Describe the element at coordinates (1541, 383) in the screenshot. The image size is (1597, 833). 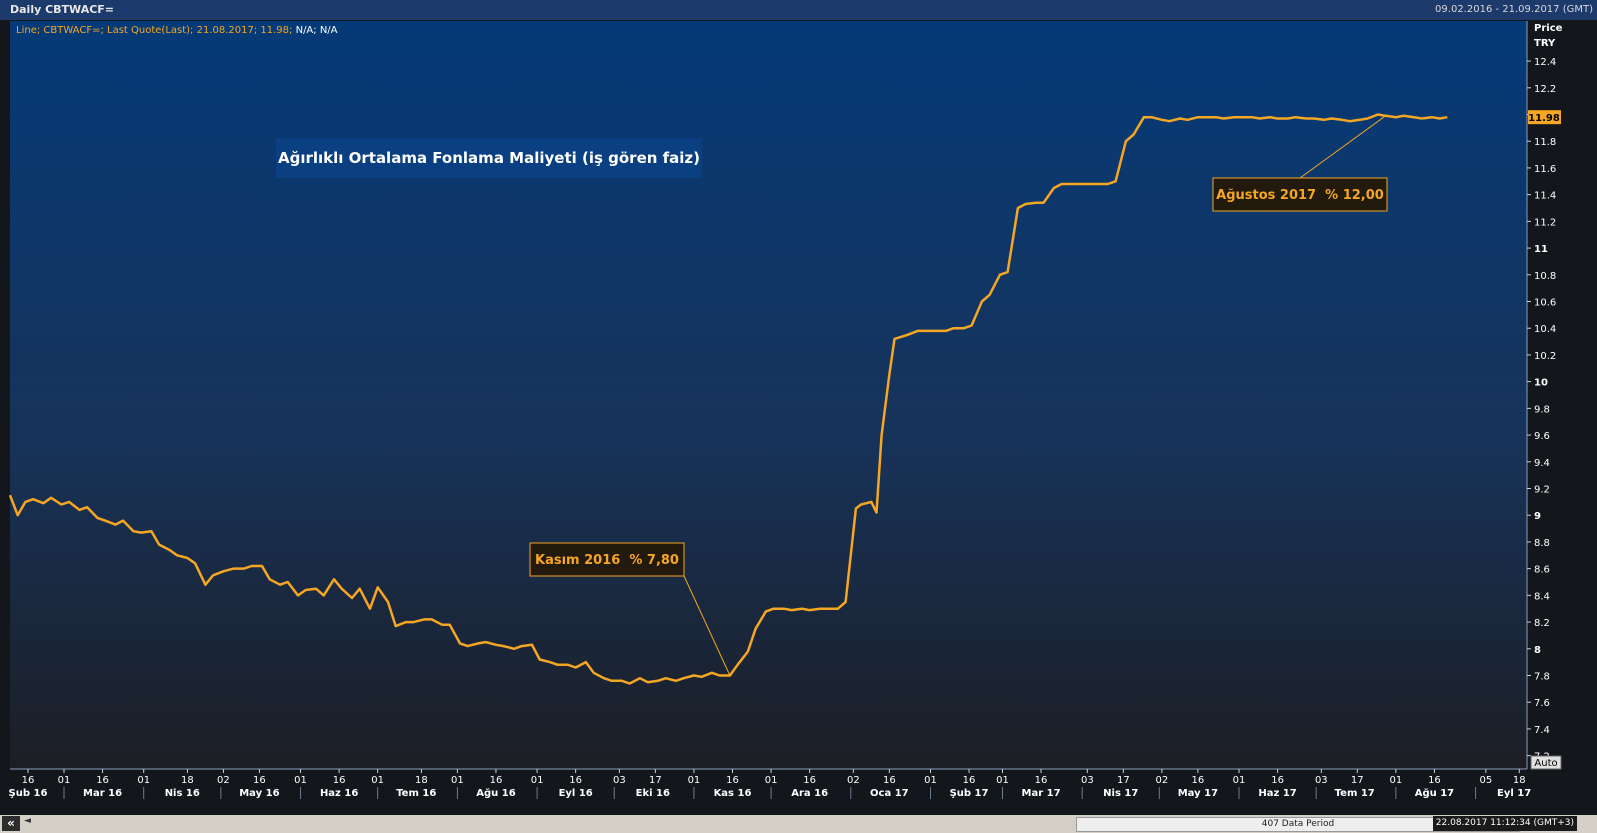
I see `y-tick-label: 10` at that location.